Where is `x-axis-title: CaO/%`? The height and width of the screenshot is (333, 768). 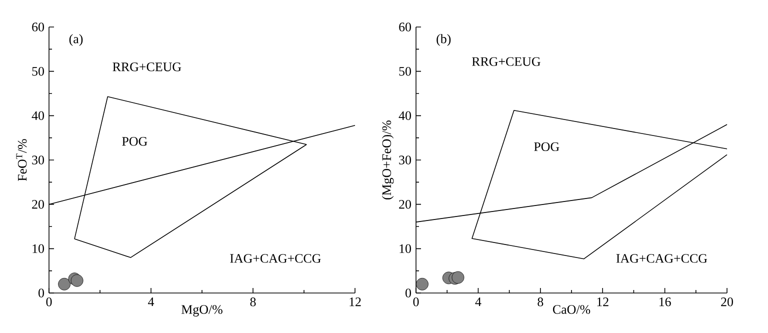
x-axis-title: CaO/% is located at coordinates (571, 309).